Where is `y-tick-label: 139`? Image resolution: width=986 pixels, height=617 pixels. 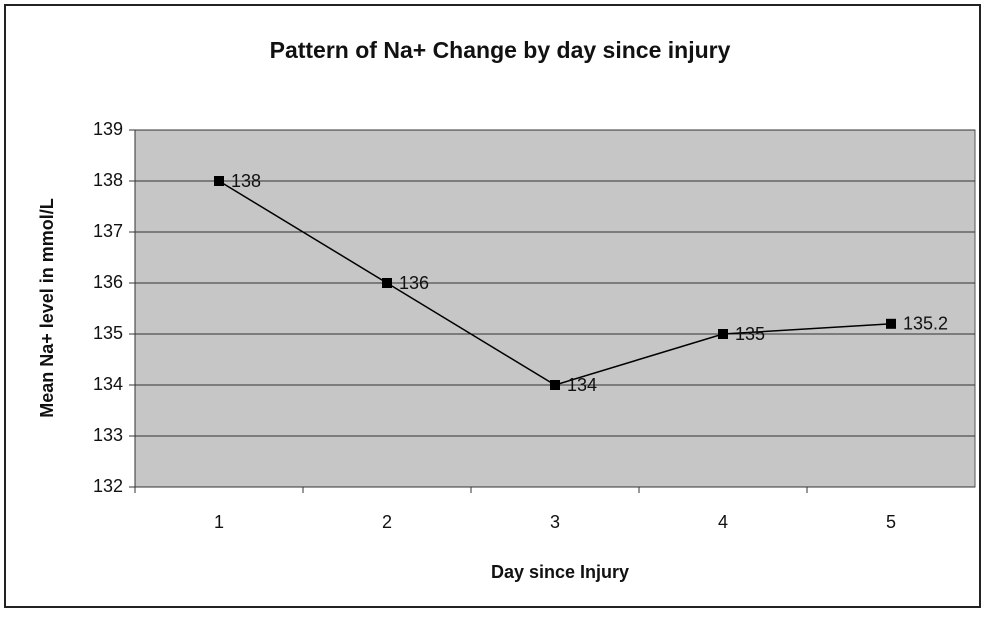 y-tick-label: 139 is located at coordinates (108, 129).